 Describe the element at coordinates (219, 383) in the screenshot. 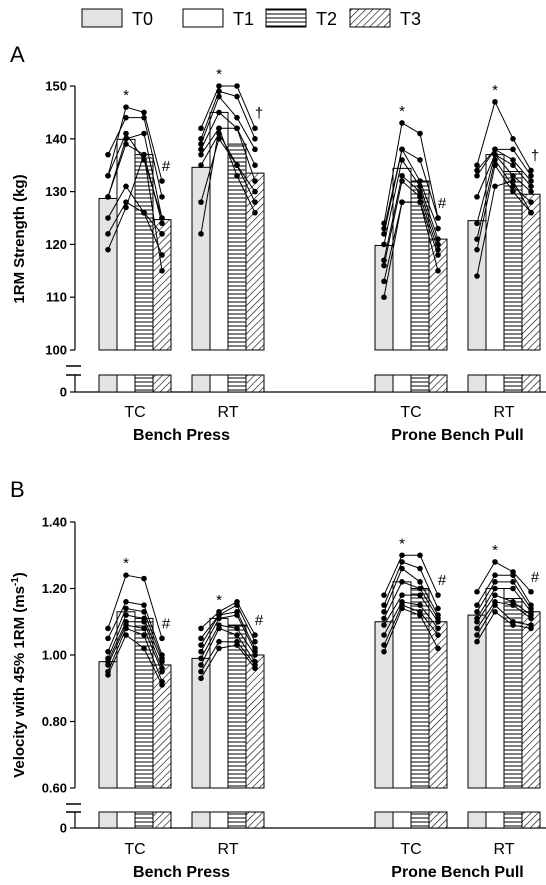

I see `bar-base-a-1-t1` at that location.